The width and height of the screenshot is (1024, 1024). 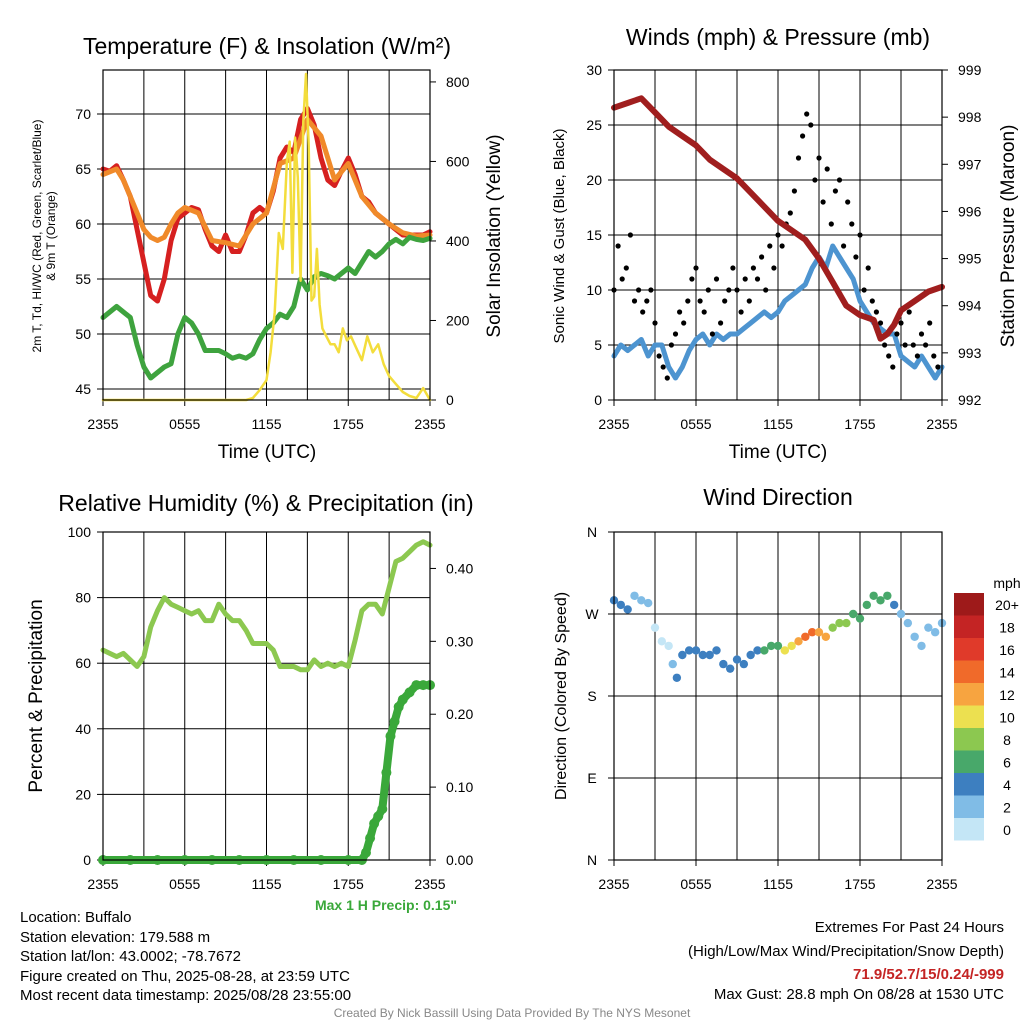 I want to click on wind-ytick-right-label: 997, so click(x=970, y=164).